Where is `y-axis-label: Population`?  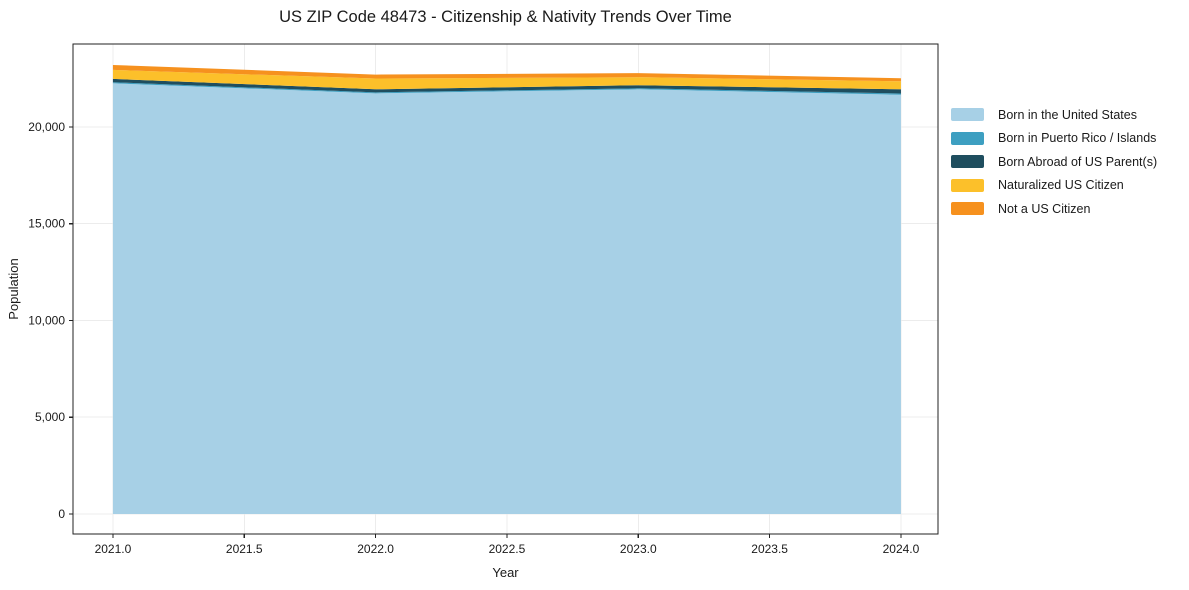
y-axis-label: Population is located at coordinates (13, 288).